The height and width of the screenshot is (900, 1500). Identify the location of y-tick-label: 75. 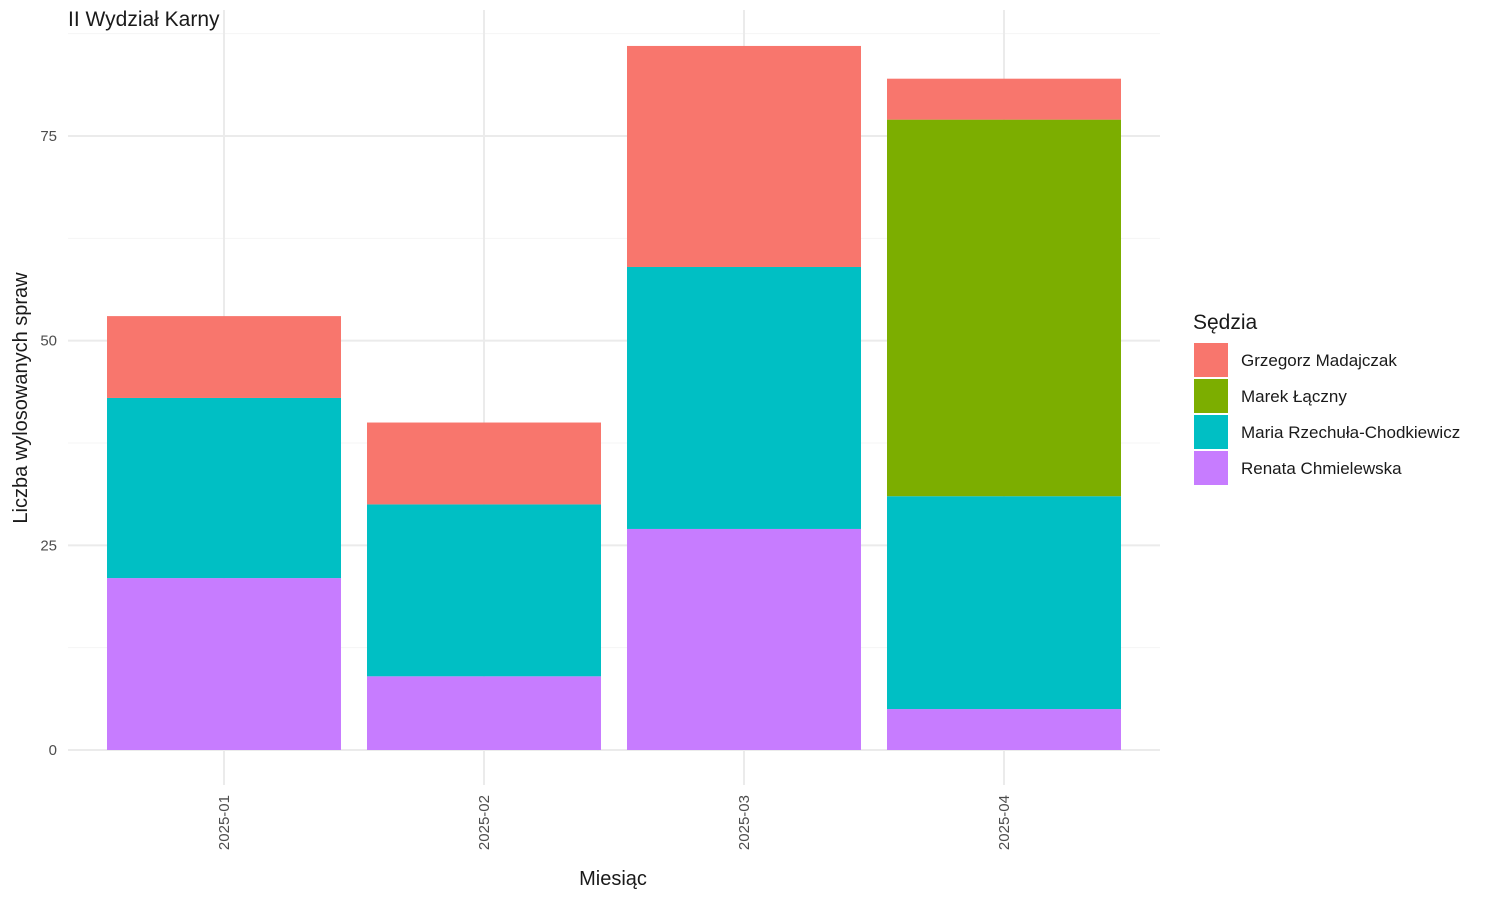
(48, 136).